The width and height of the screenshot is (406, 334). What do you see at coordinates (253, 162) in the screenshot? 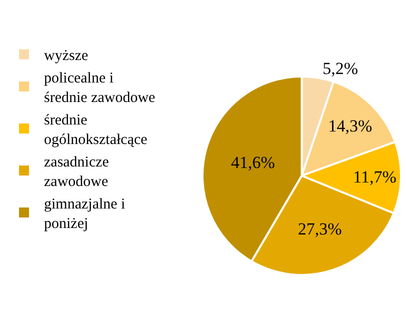
I see `data-label: 41,6%` at bounding box center [253, 162].